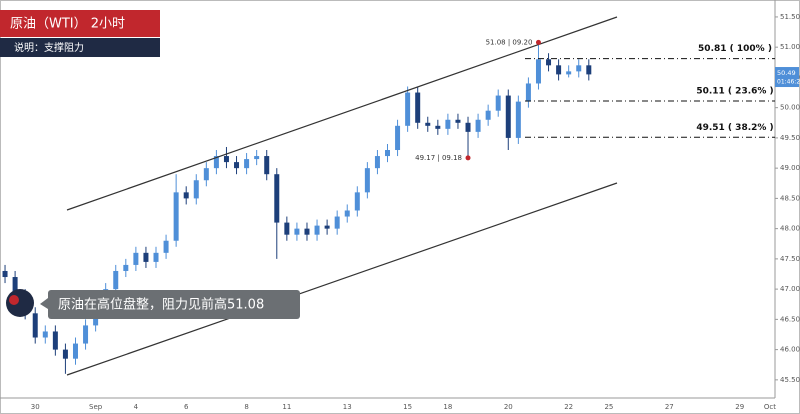 The image size is (800, 414). I want to click on x-tick-label: 29, so click(739, 407).